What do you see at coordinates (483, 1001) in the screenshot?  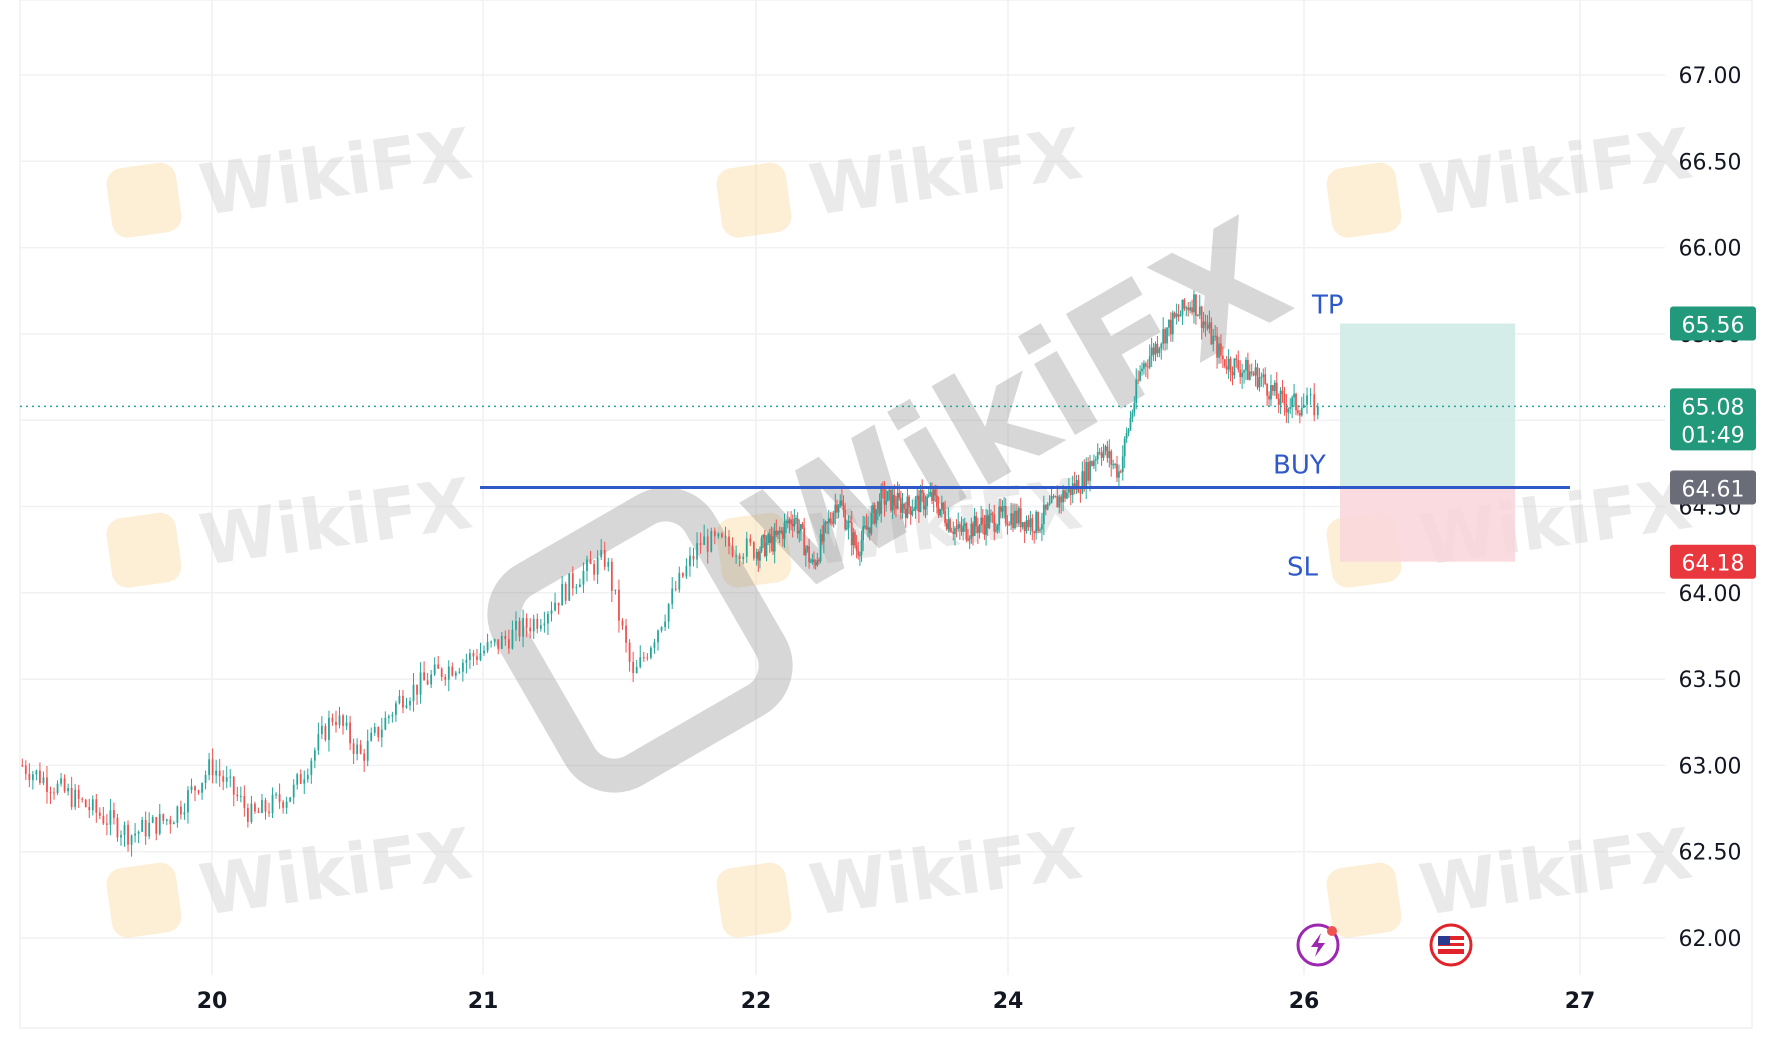 I see `x-tick-label: 21` at bounding box center [483, 1001].